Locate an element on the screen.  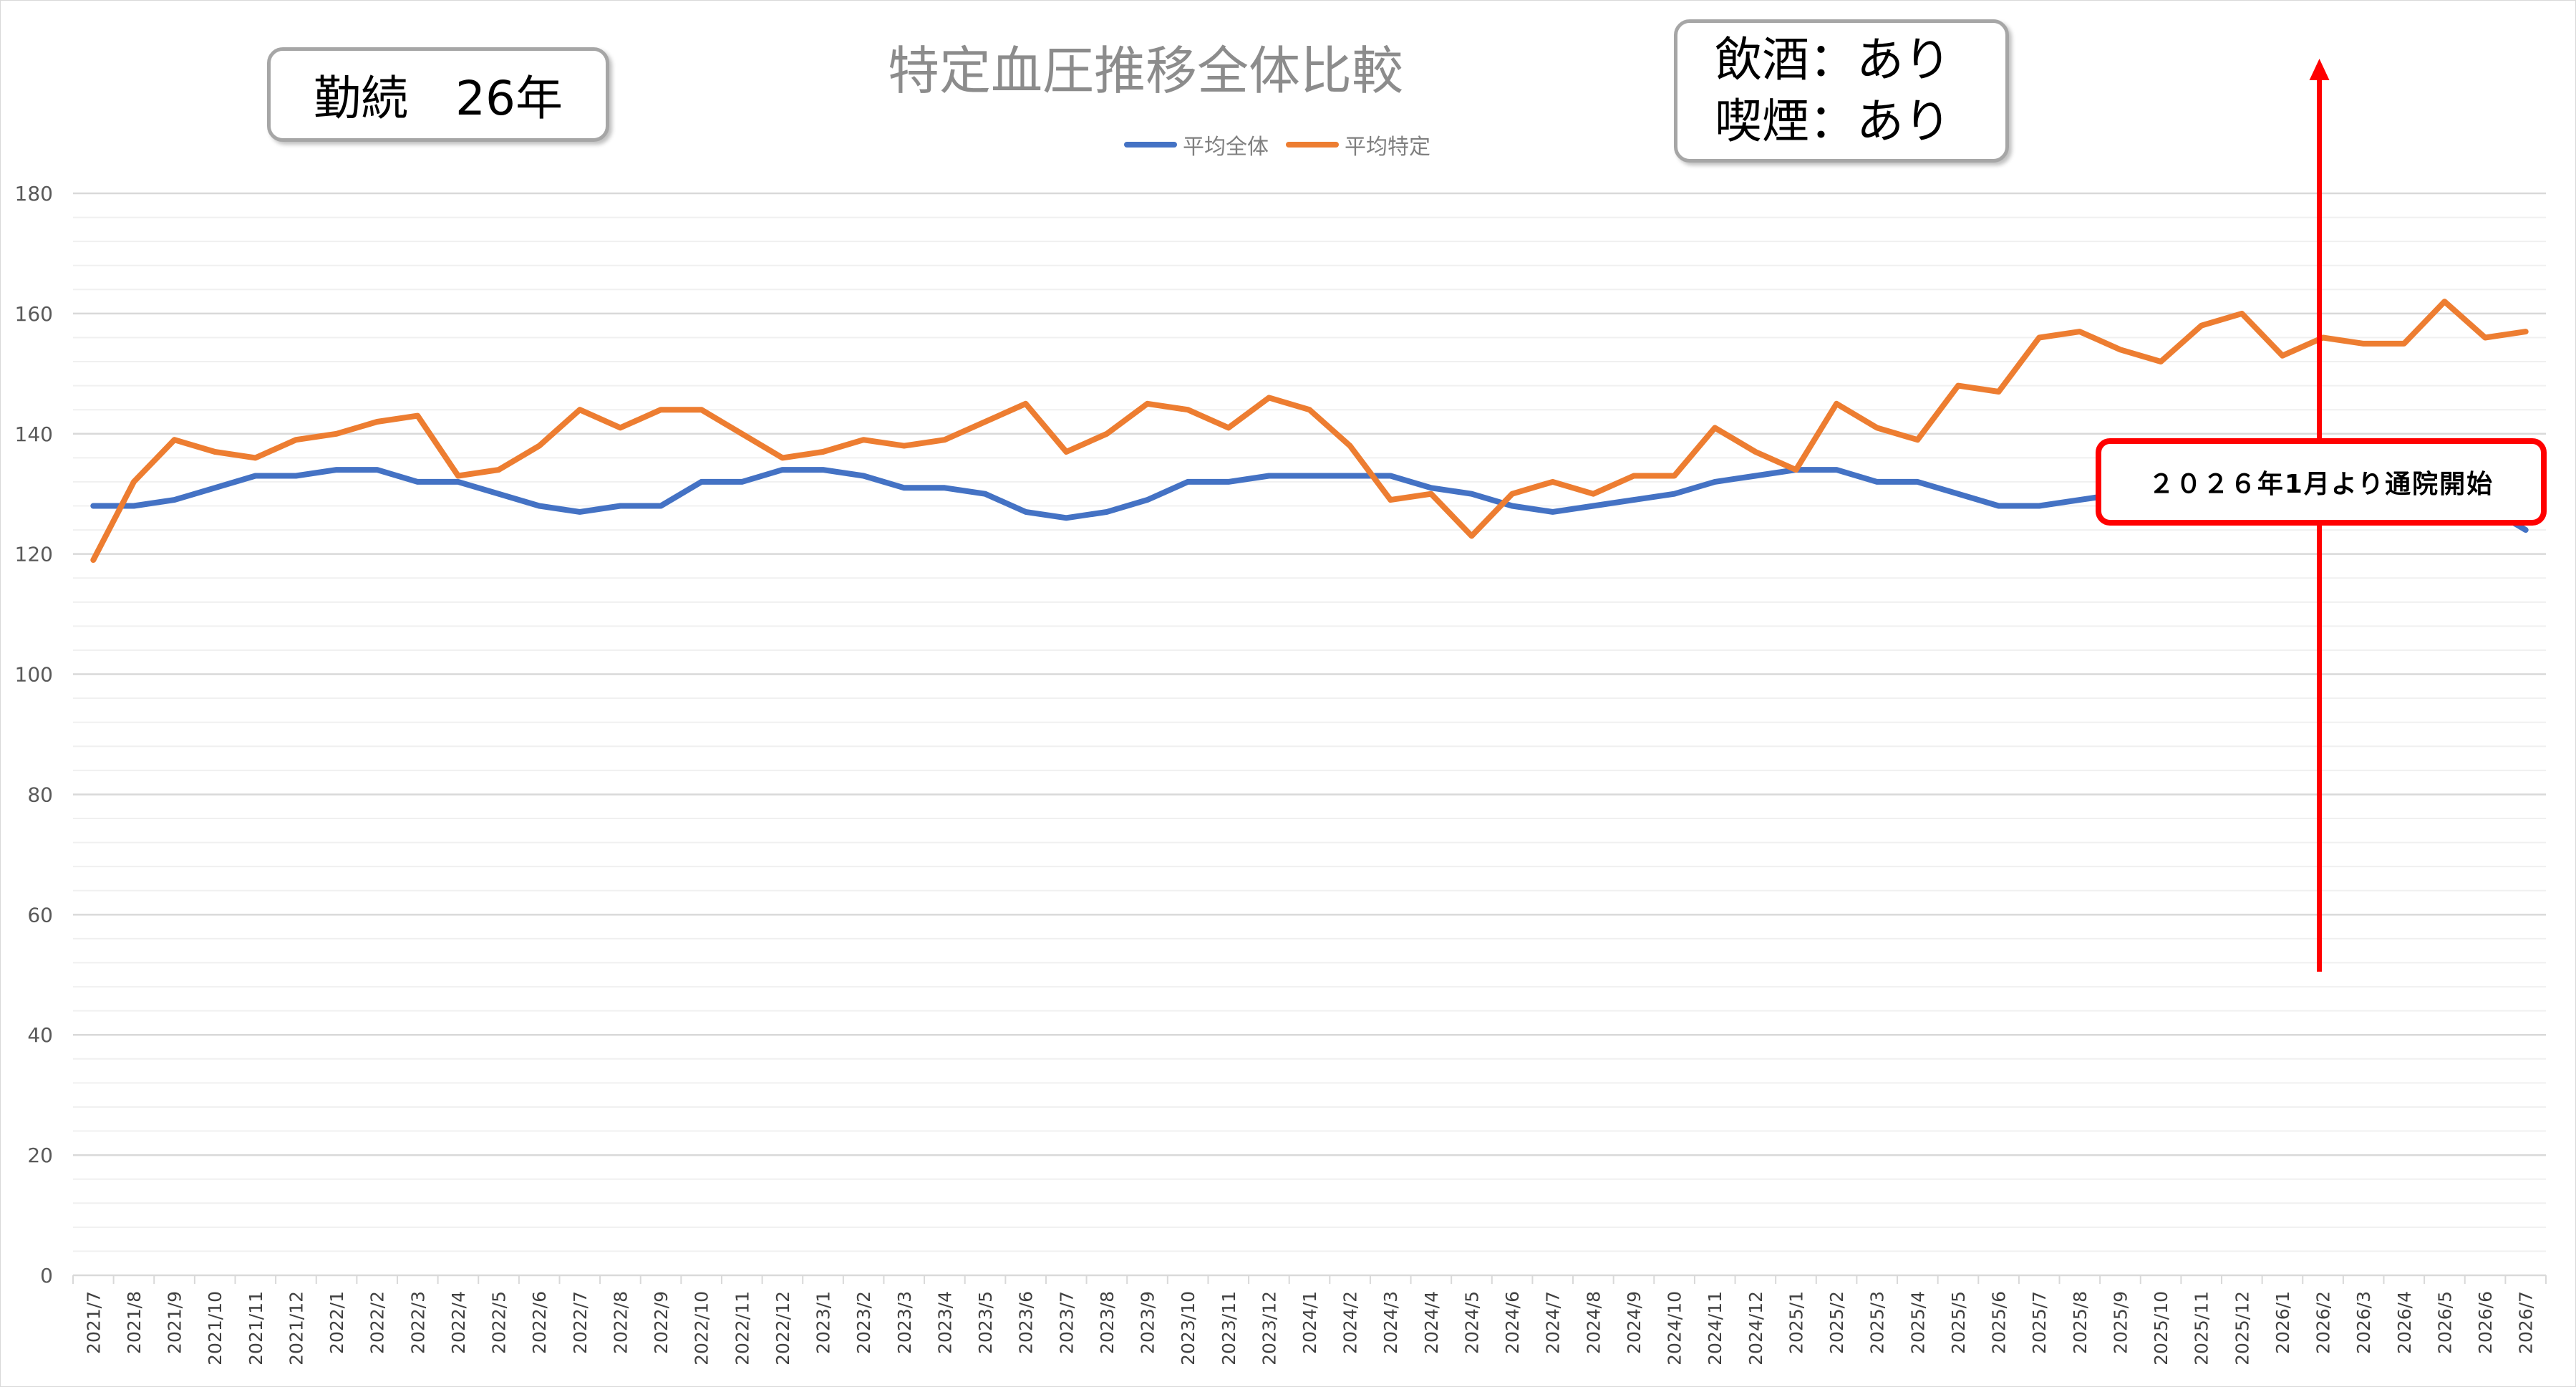
legend-swatch-overall is located at coordinates (1150, 145).